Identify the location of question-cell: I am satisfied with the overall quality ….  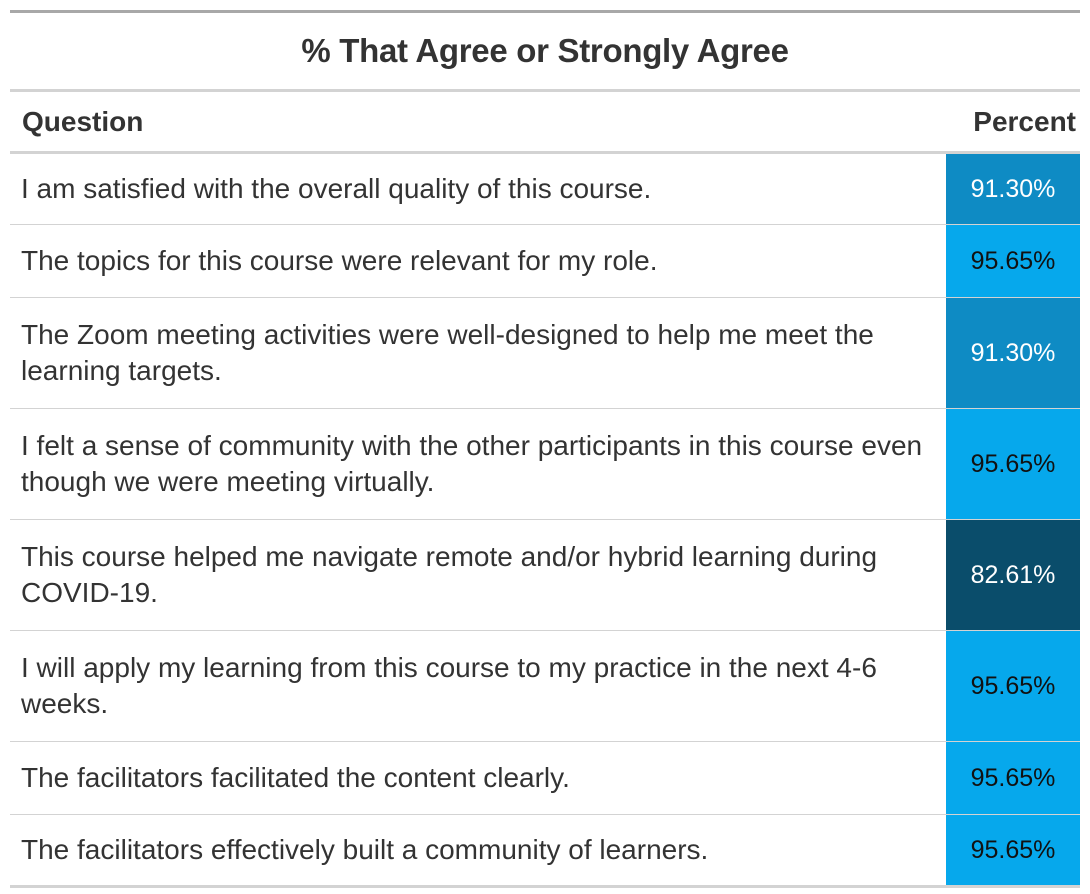
(336, 188).